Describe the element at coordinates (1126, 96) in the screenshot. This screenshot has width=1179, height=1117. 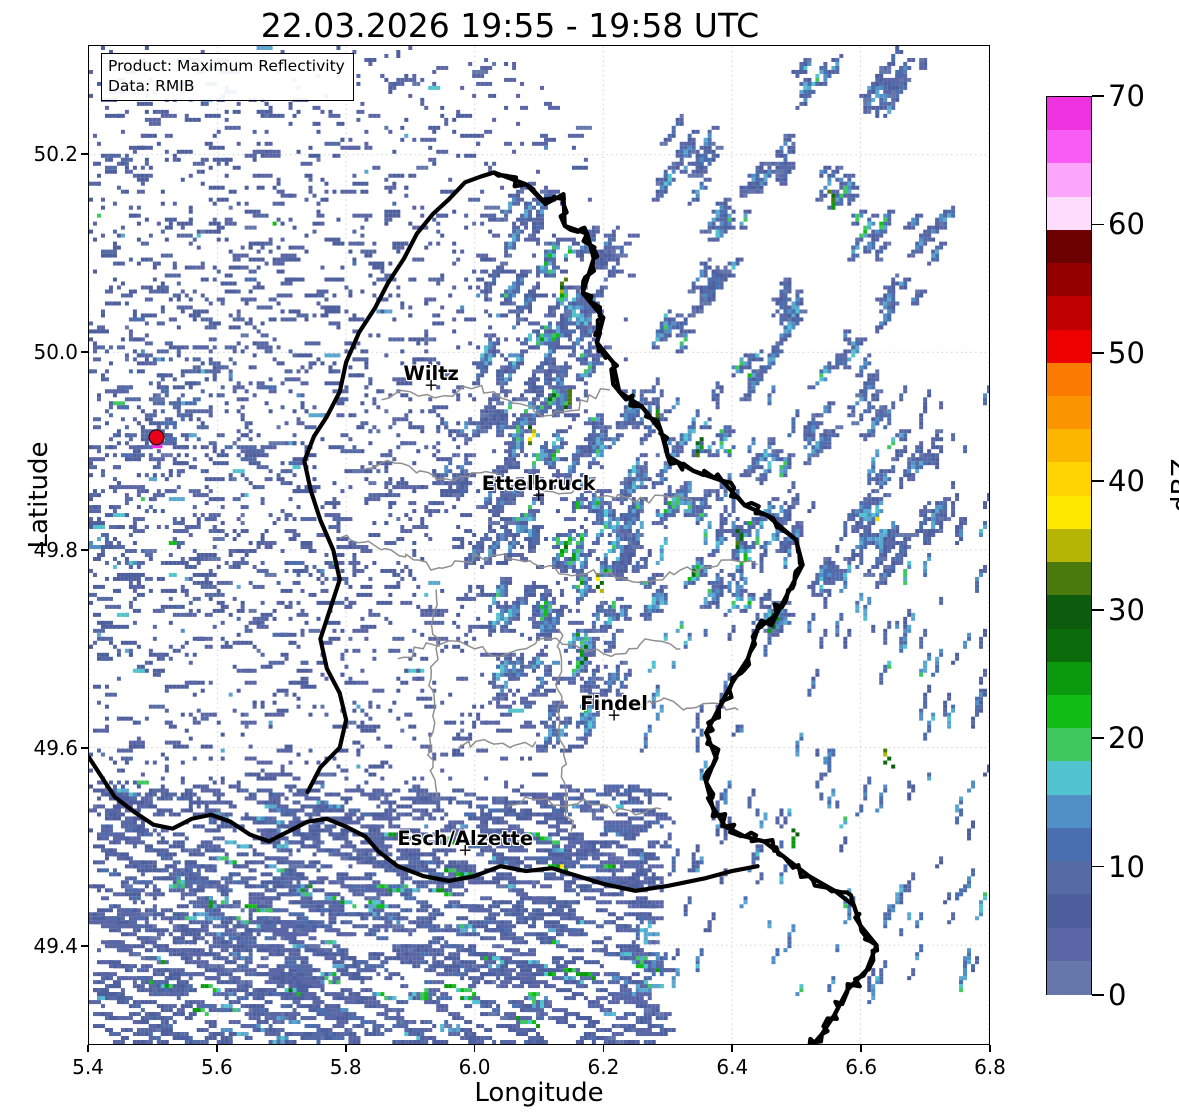
I see `colorbar-tick-label: 70` at that location.